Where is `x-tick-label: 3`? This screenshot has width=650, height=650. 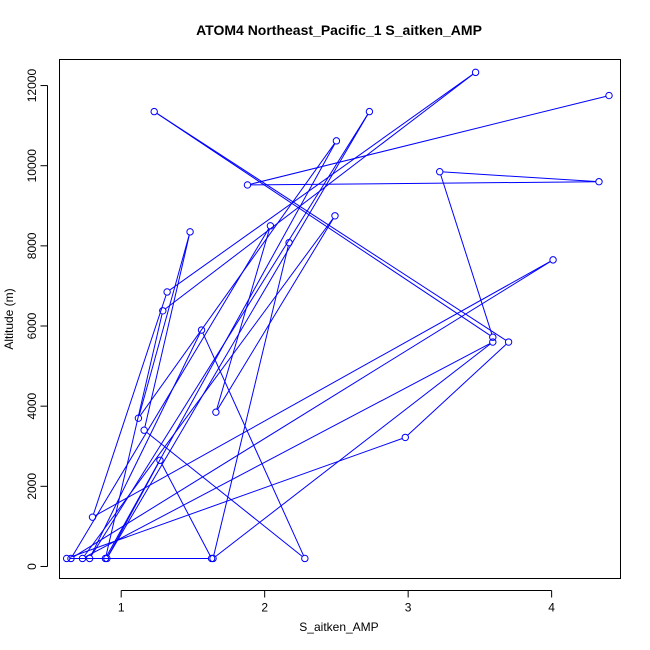 x-tick-label: 3 is located at coordinates (408, 608).